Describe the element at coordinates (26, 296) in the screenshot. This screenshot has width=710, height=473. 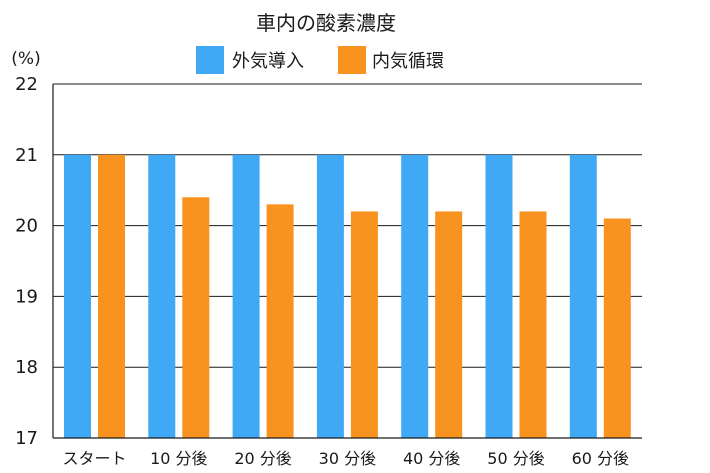
I see `y-tick-label: 19` at that location.